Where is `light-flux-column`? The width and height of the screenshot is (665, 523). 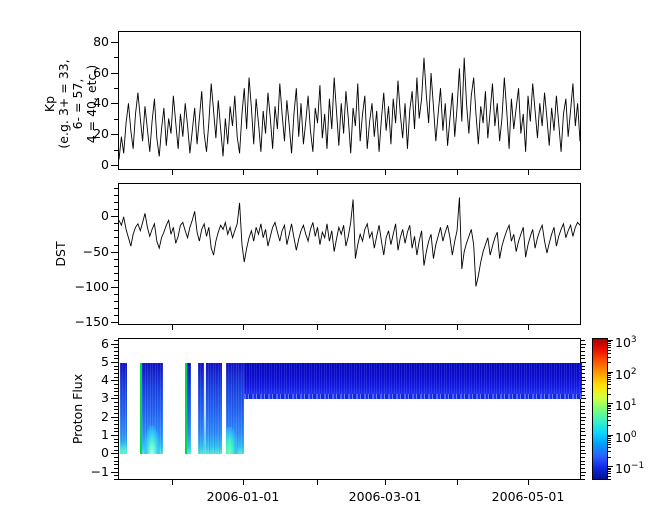 light-flux-column is located at coordinates (204, 408).